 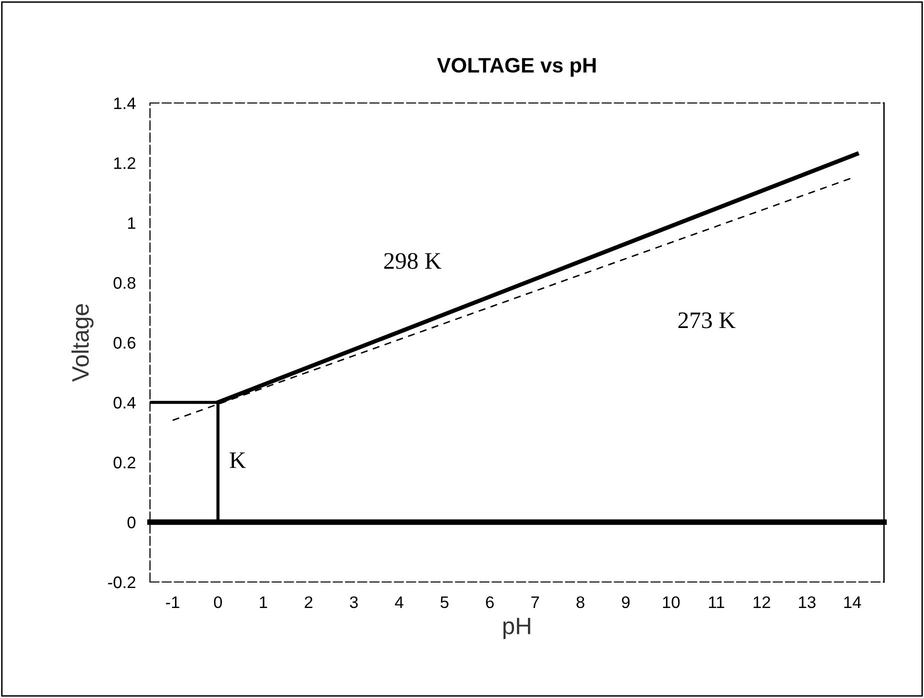 What do you see at coordinates (125, 163) in the screenshot?
I see `y-tick-label: 1.2` at bounding box center [125, 163].